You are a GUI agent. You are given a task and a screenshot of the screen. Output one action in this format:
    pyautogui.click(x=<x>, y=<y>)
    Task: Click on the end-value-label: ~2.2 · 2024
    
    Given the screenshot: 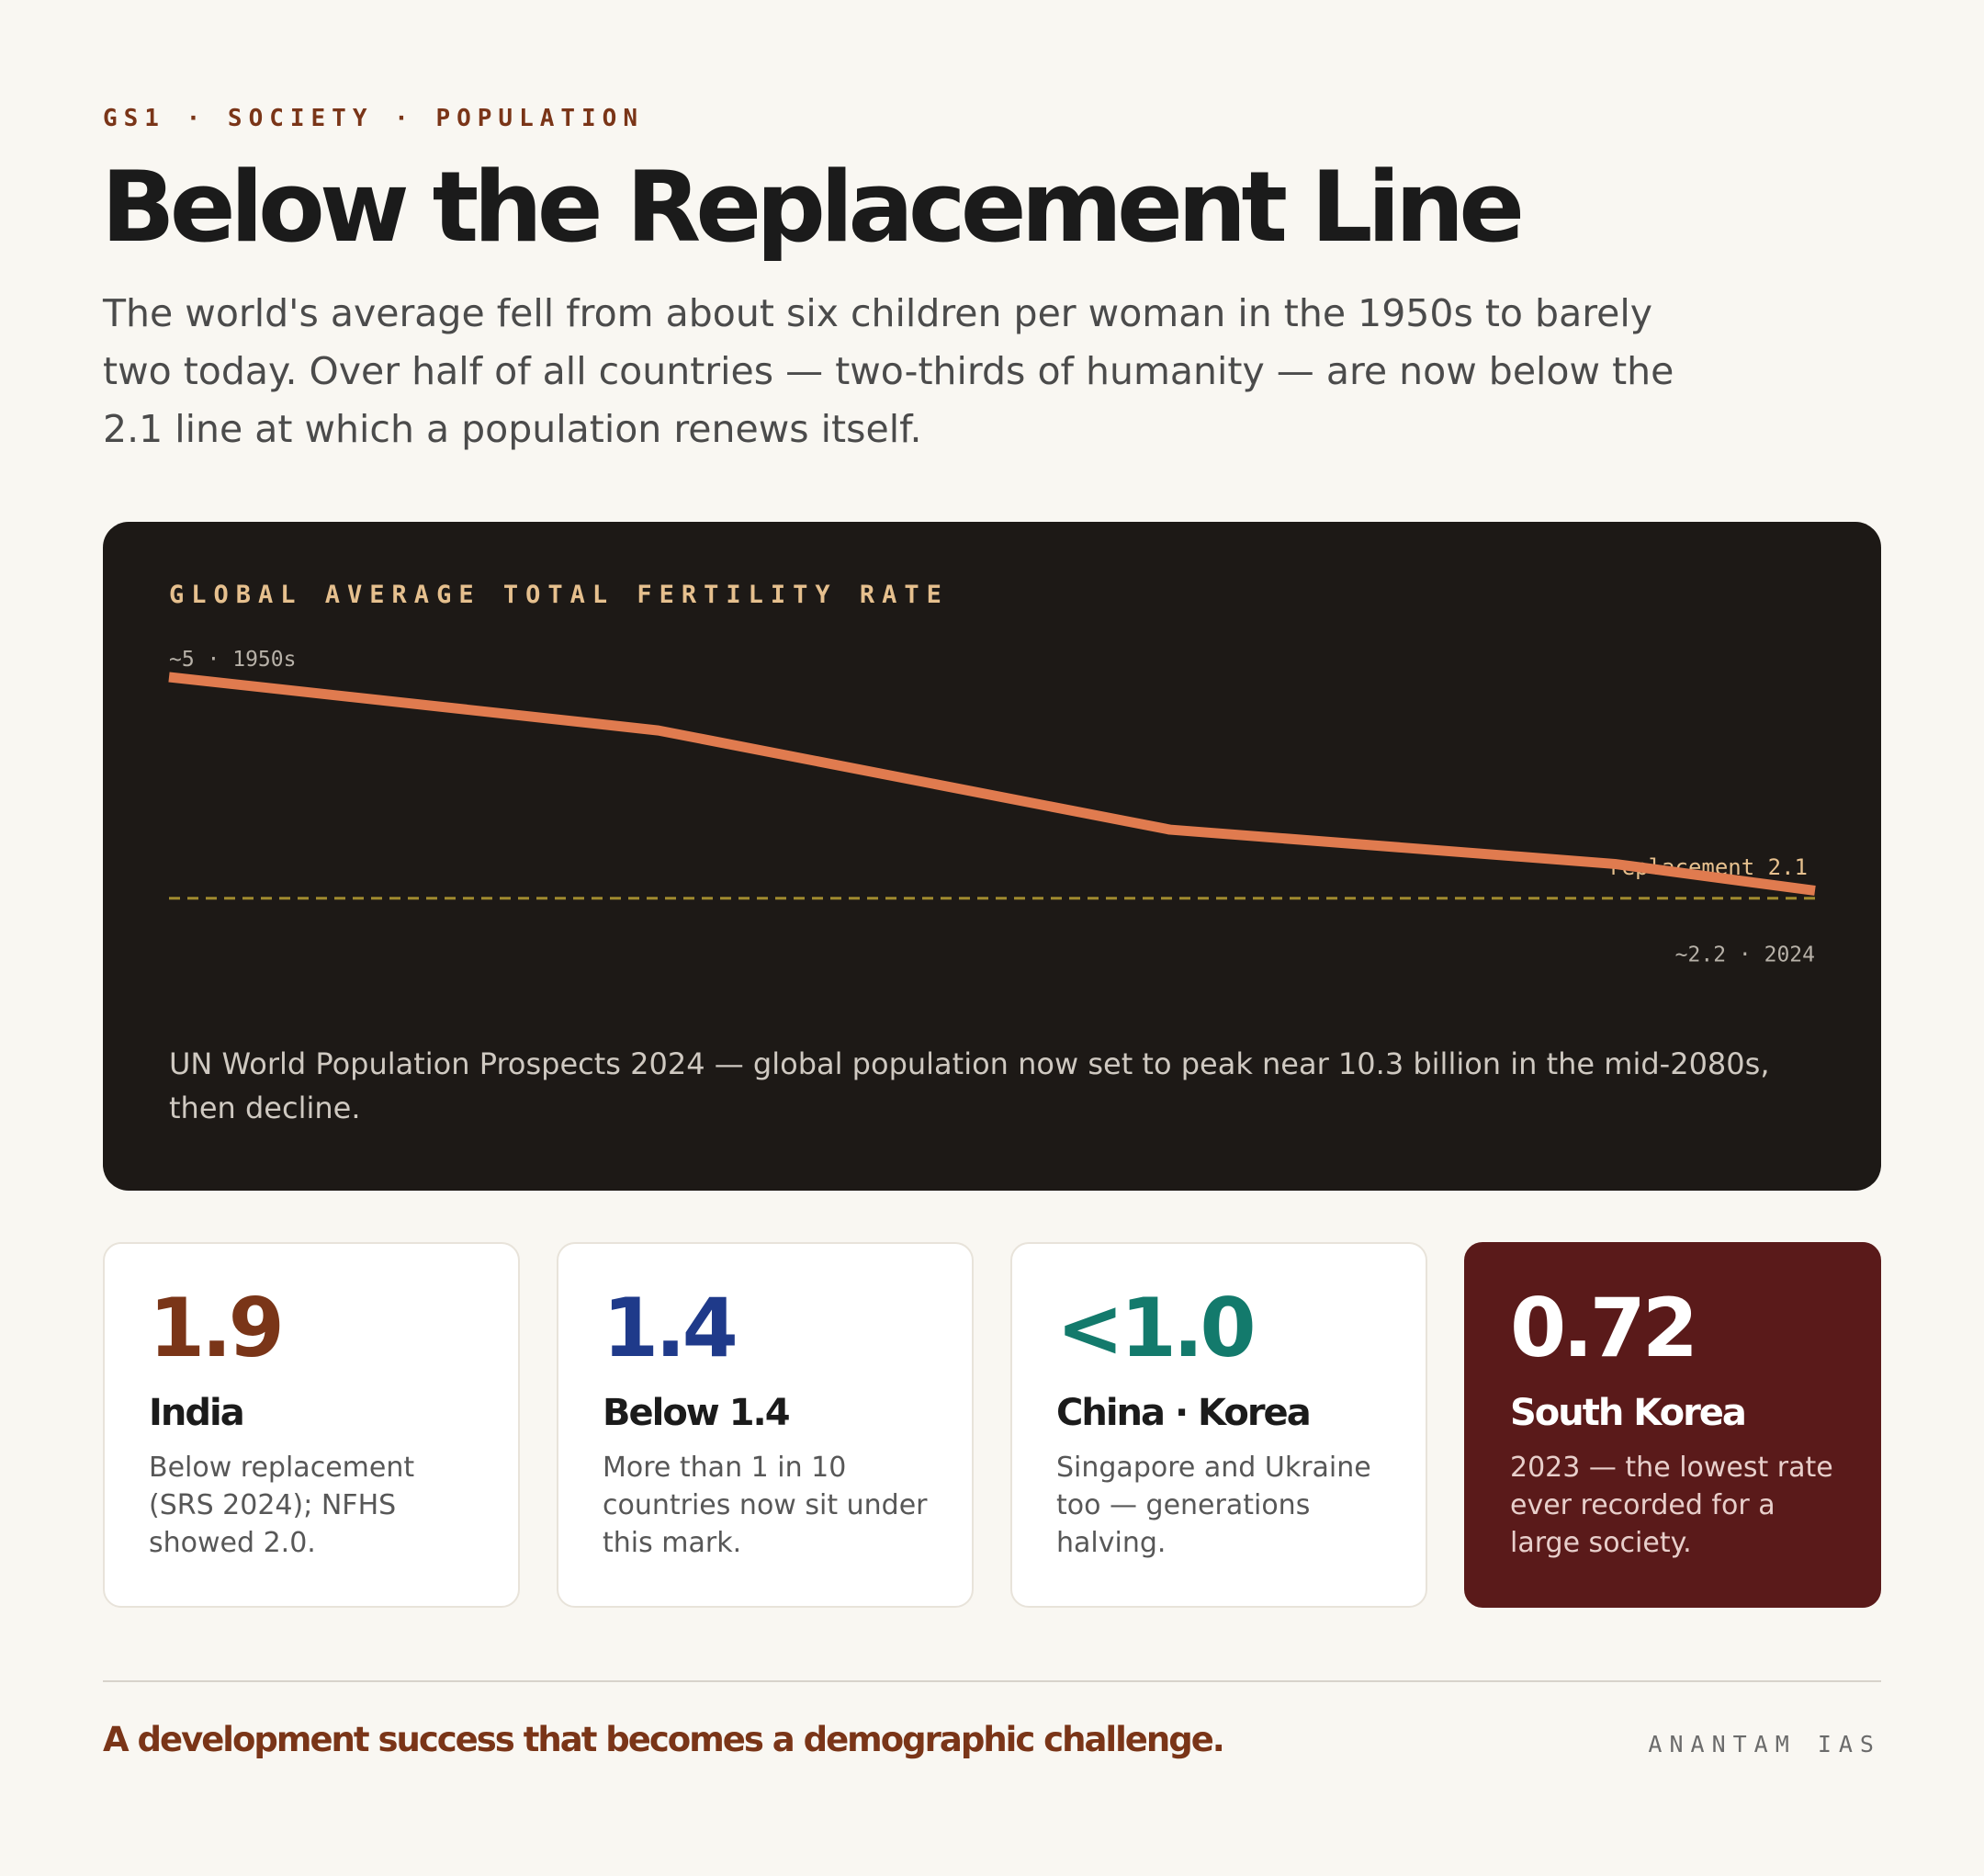 What is the action you would take?
    pyautogui.click(x=1745, y=954)
    